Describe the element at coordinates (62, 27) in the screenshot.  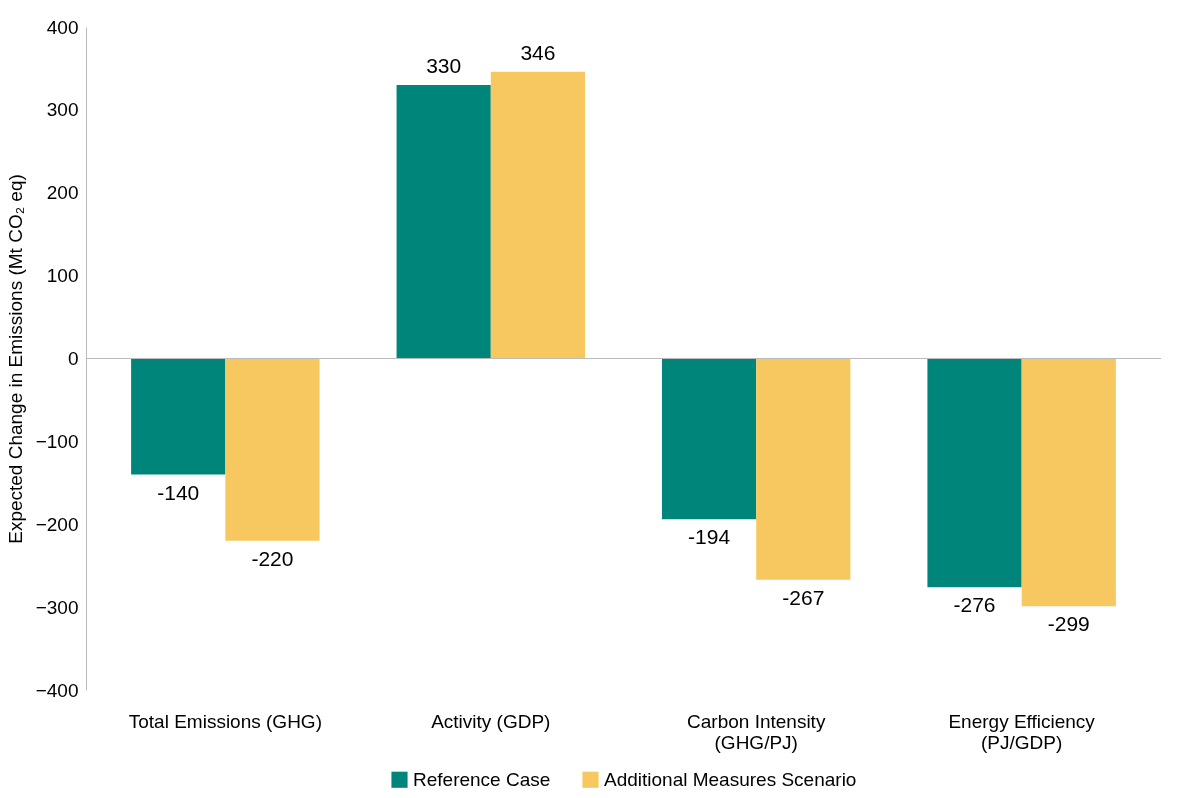
I see `y-tick-label: 400` at that location.